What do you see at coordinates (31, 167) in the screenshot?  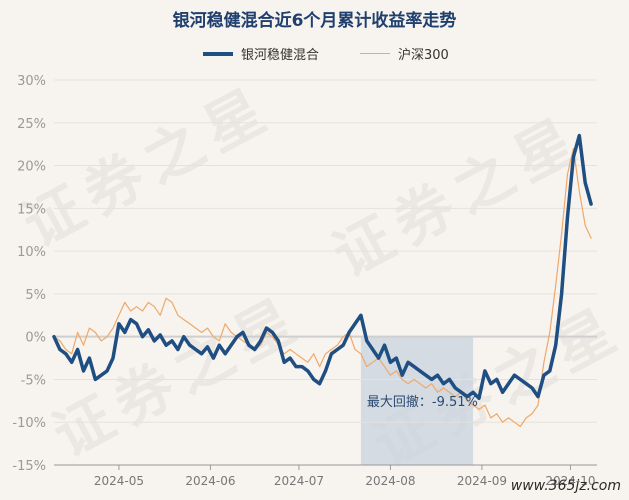 I see `y-tick-label: 20%` at bounding box center [31, 167].